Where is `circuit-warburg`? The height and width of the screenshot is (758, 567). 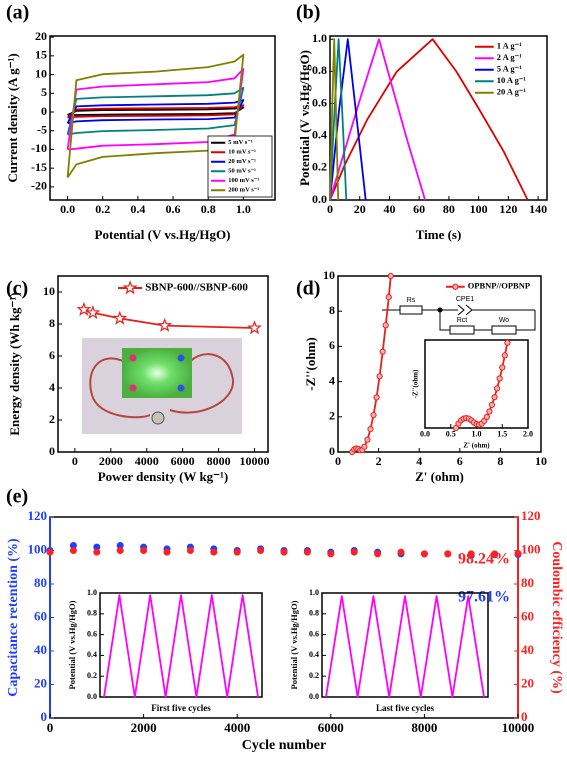 circuit-warburg is located at coordinates (504, 330).